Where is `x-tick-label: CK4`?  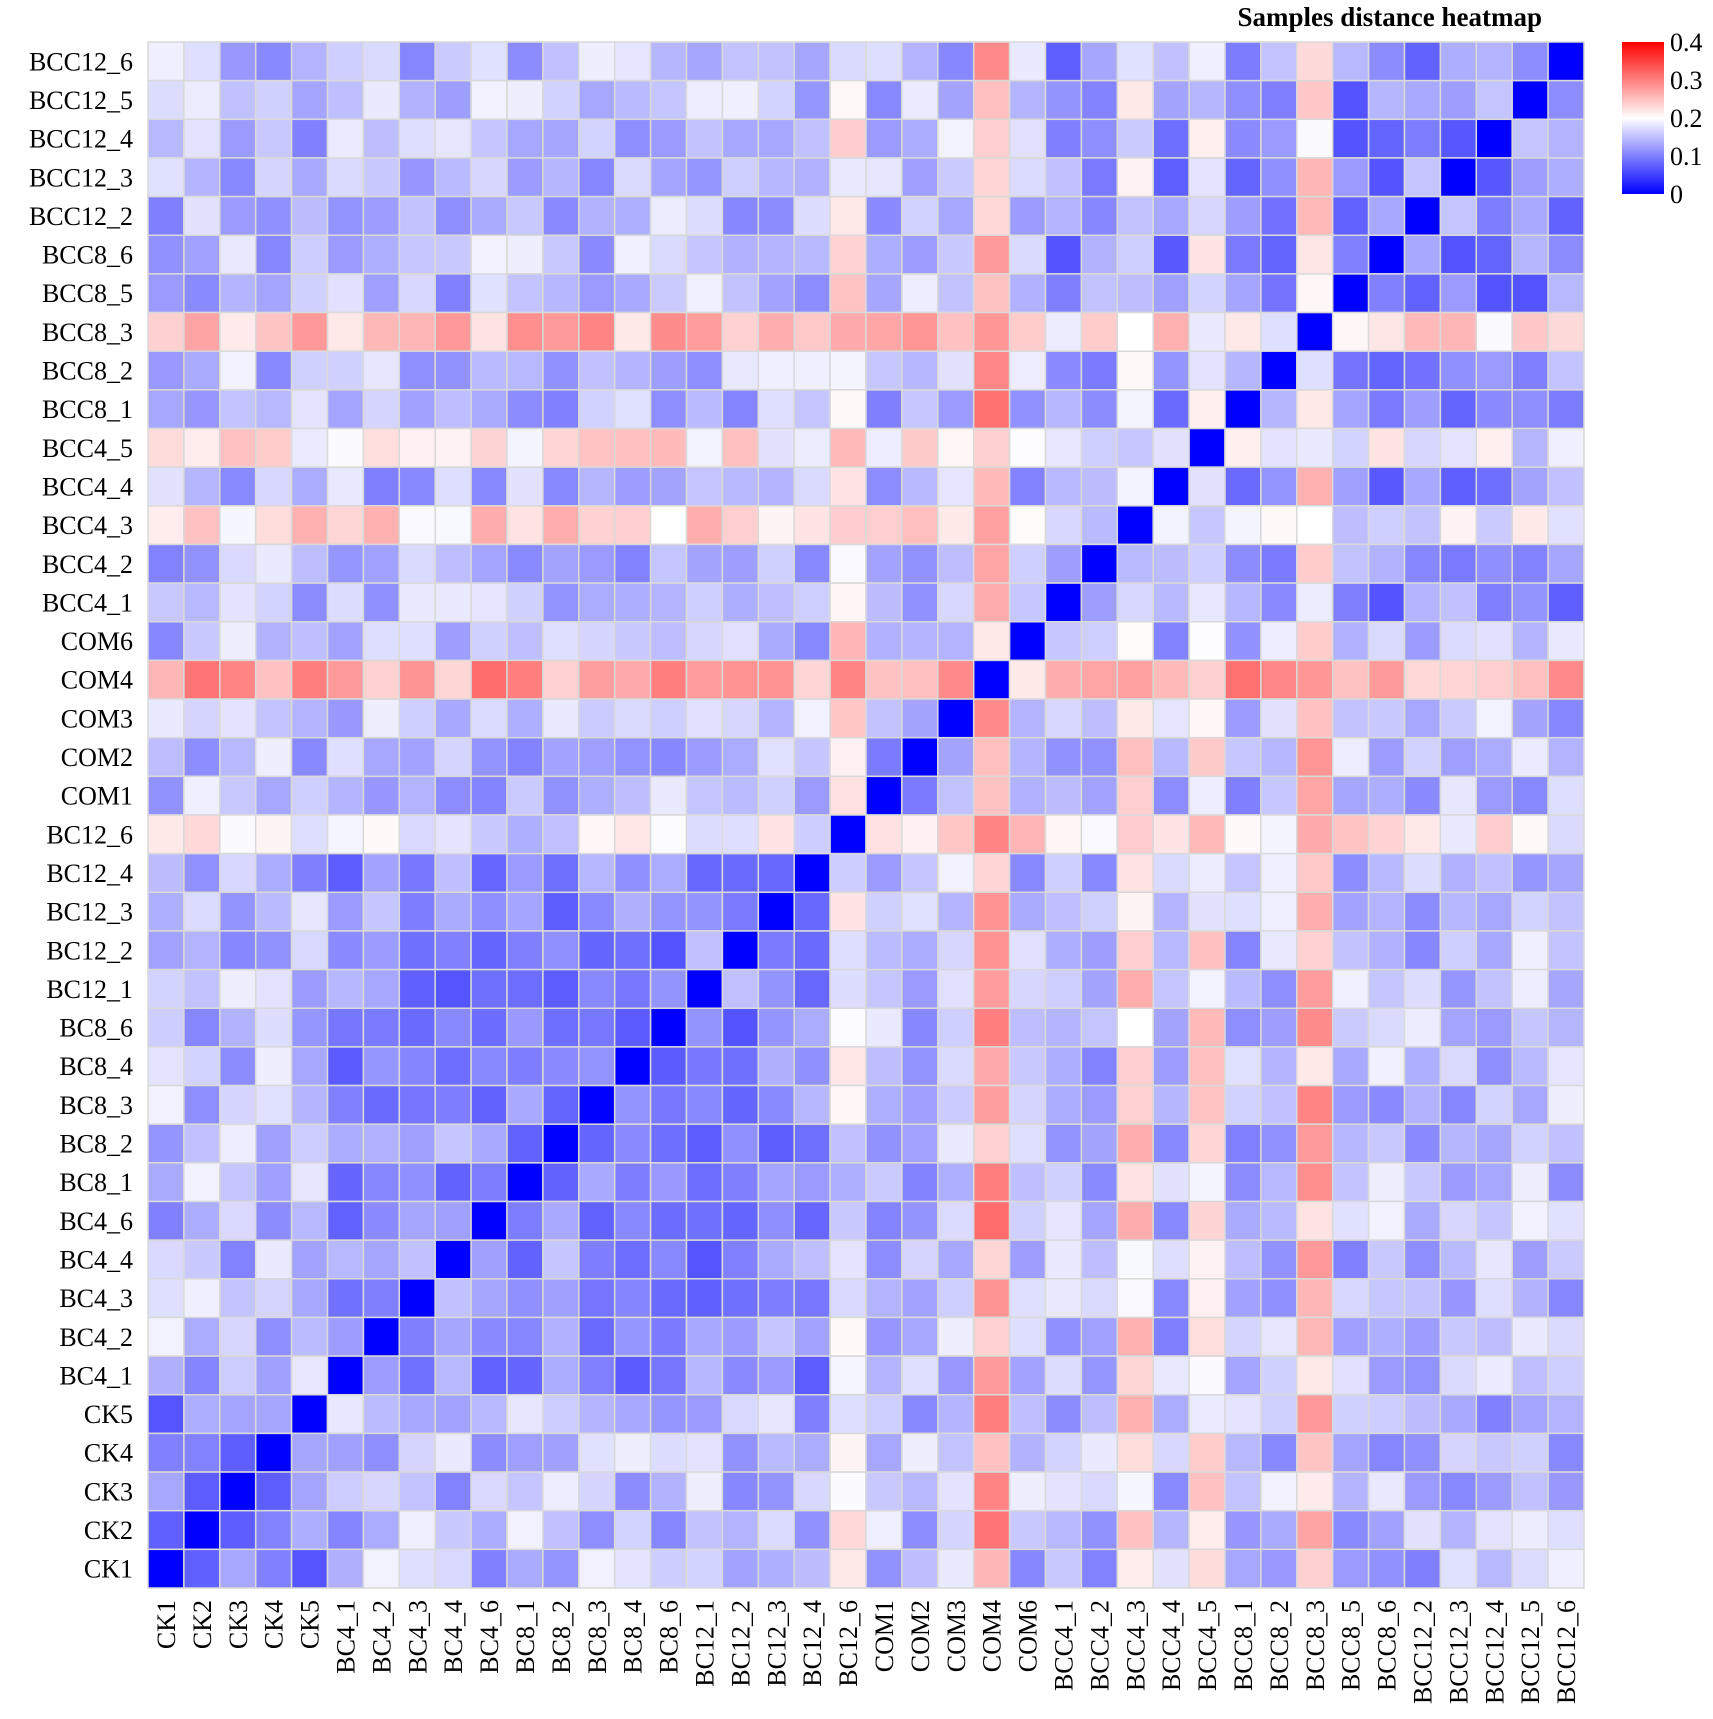
x-tick-label: CK4 is located at coordinates (274, 1624).